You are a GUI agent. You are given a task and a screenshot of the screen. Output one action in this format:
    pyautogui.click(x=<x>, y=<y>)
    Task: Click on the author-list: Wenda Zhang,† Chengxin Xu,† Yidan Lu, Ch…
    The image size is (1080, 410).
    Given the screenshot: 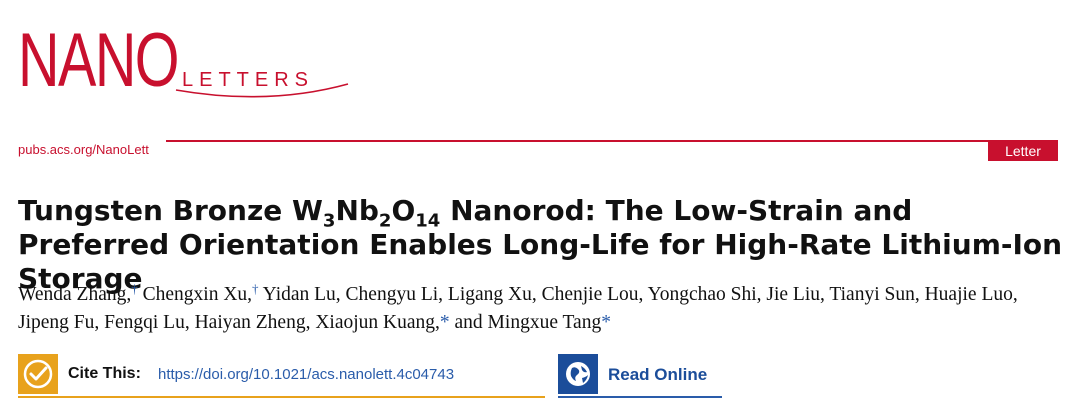 What is the action you would take?
    pyautogui.click(x=543, y=309)
    